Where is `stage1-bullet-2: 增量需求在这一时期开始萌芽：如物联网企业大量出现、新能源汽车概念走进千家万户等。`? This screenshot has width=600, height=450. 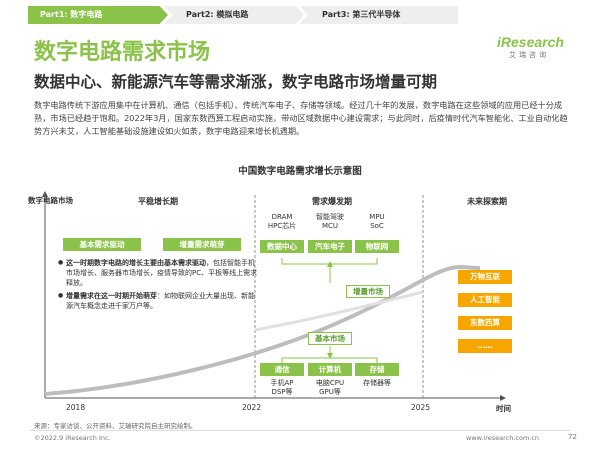 stage1-bullet-2: 增量需求在这一时期开始萌芽：如物联网企业大量出现、新能源汽车概念走进千家万户等。 is located at coordinates (158, 301).